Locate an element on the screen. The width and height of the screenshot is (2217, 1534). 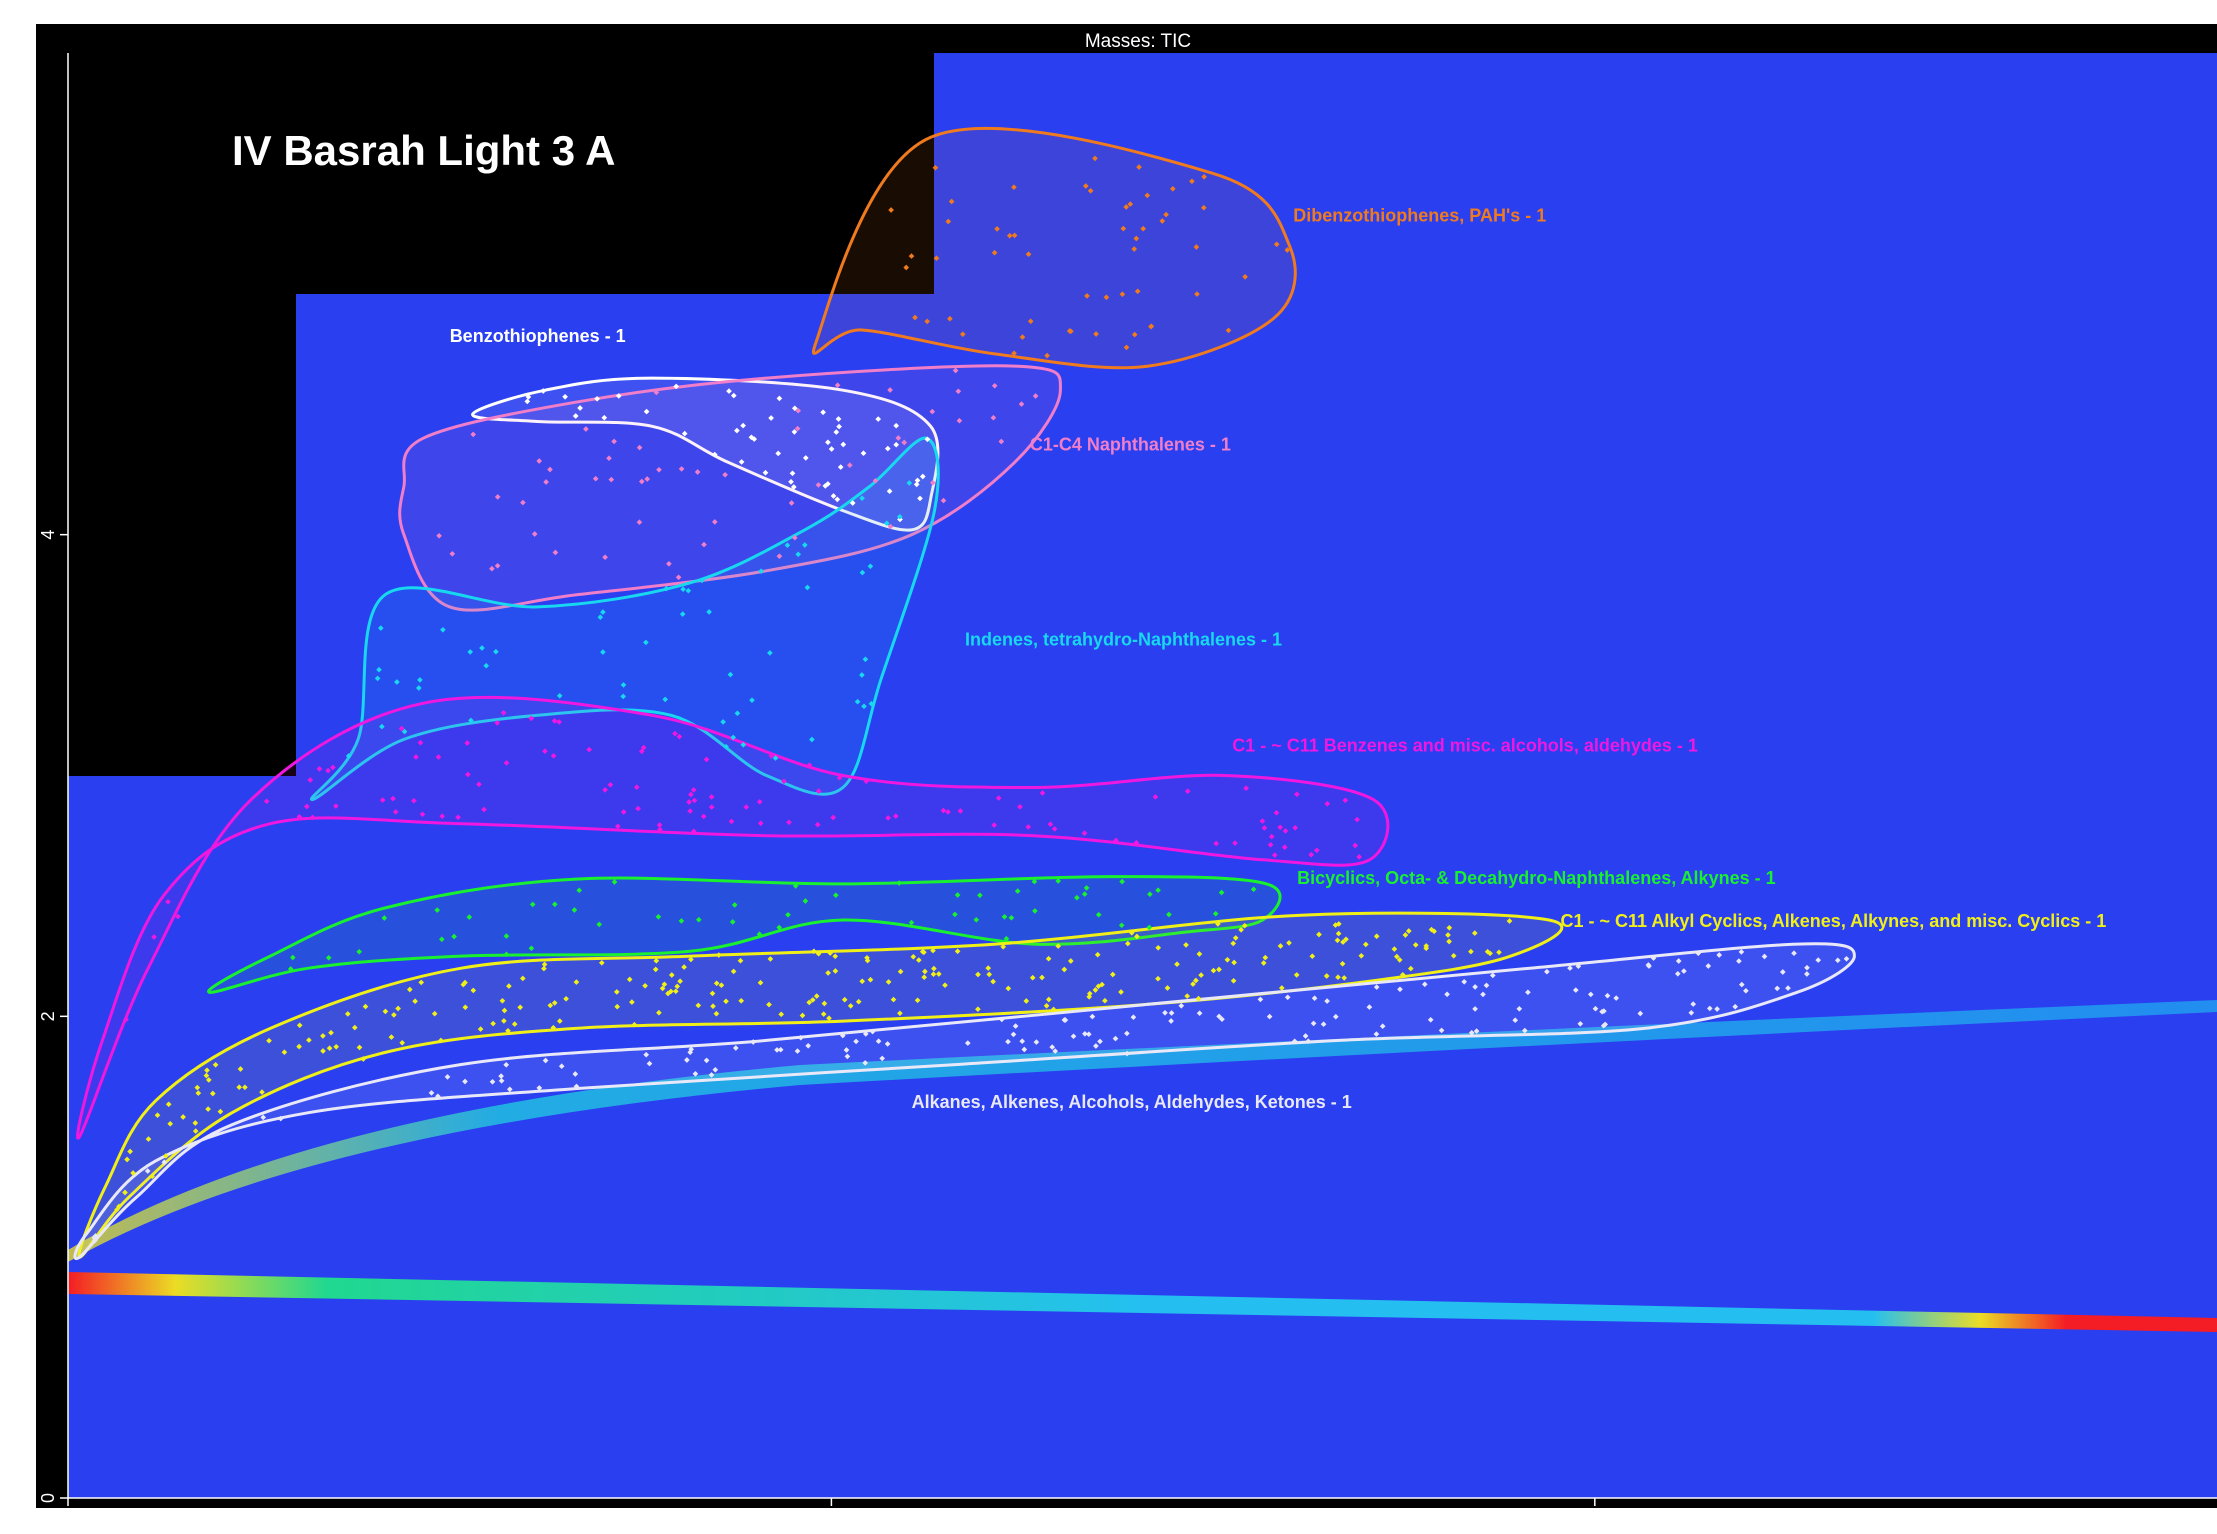
region-outline is located at coordinates (624, 619).